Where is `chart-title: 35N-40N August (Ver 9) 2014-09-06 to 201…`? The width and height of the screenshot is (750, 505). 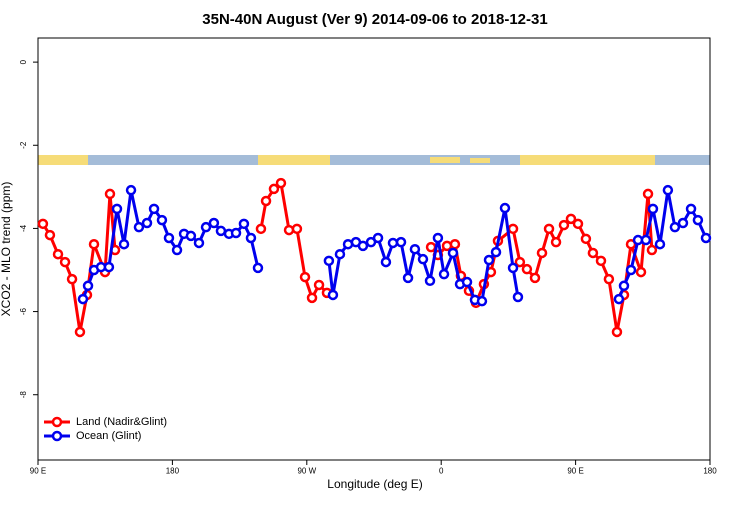
chart-title: 35N-40N August (Ver 9) 2014-09-06 to 201… is located at coordinates (374, 19).